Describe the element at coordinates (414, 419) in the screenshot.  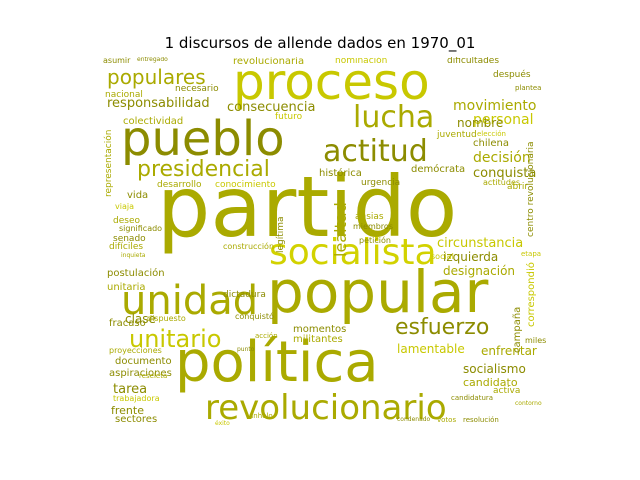
I see `word-condenado: condenado` at that location.